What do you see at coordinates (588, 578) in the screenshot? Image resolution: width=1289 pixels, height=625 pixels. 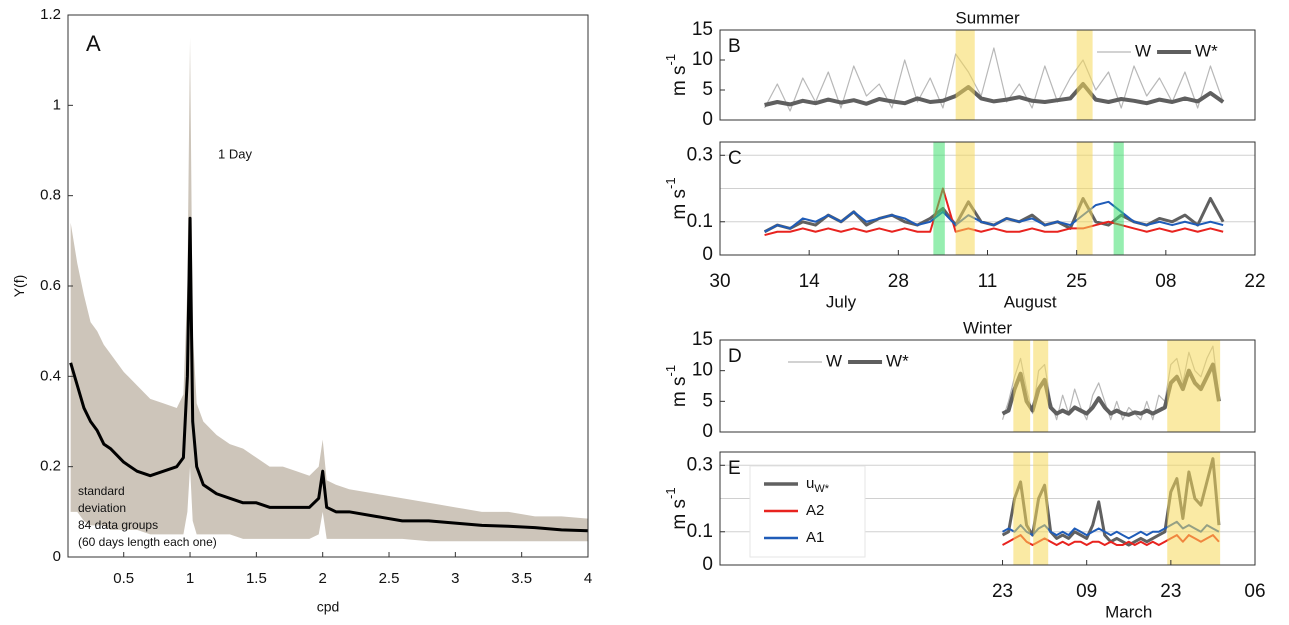 I see `x-tick-label: 4` at bounding box center [588, 578].